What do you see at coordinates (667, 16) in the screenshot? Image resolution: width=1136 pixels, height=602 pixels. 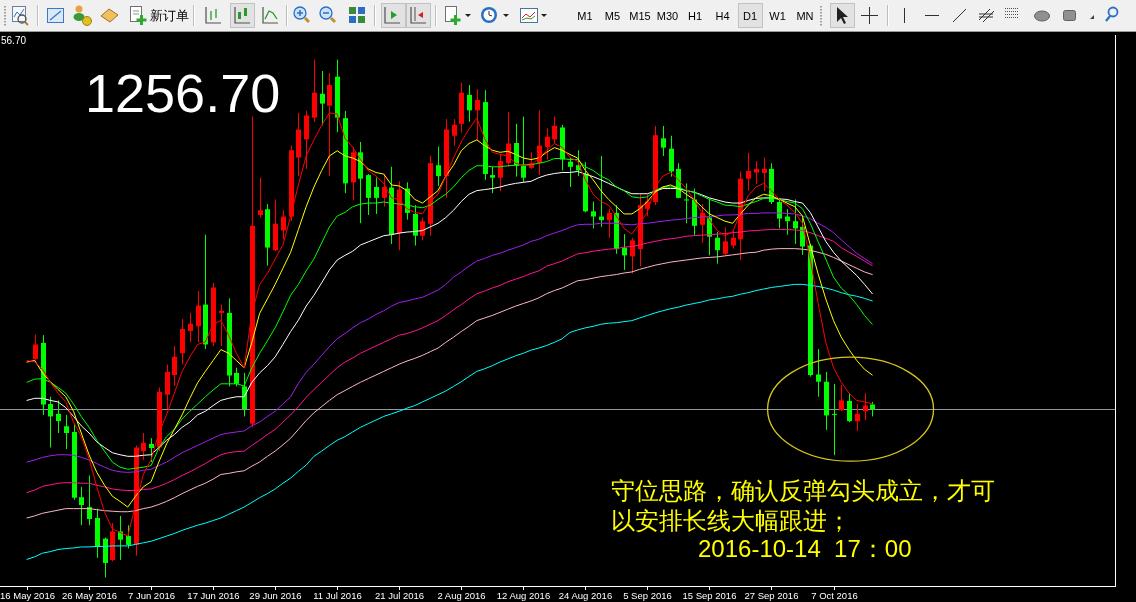 I see `annotation: M30` at bounding box center [667, 16].